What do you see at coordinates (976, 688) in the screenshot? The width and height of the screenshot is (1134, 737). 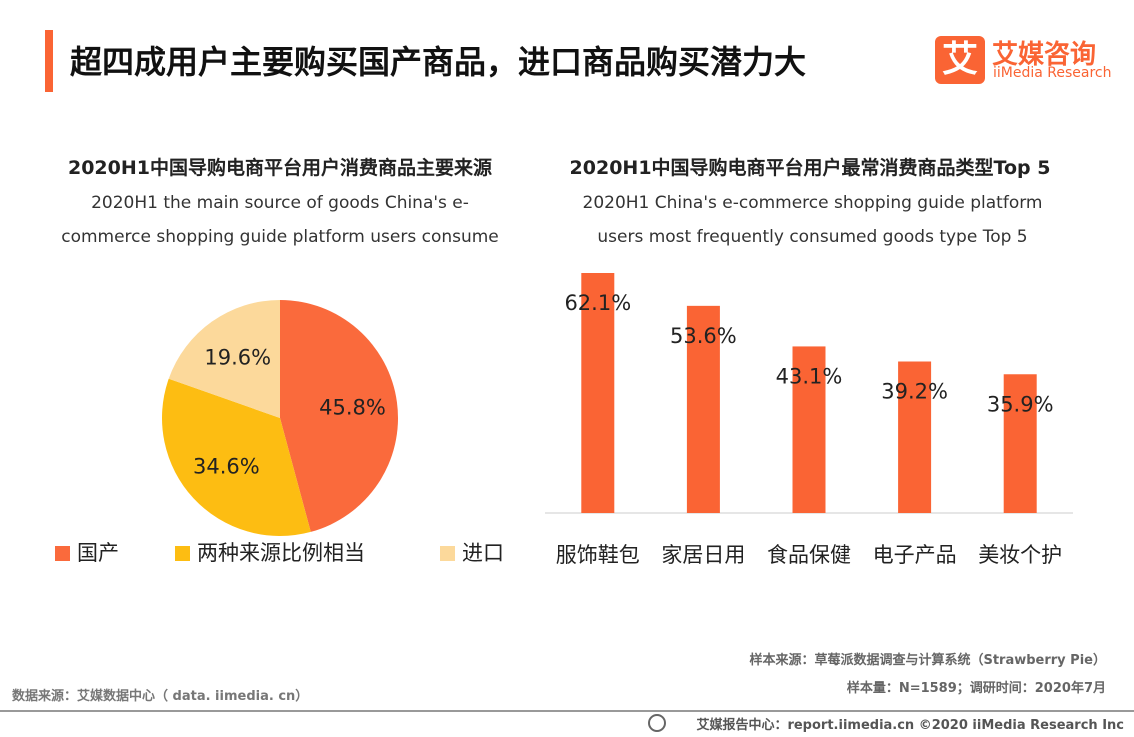 I see `sample-size: 样本量：N=1589；调研时间：2020年7月` at bounding box center [976, 688].